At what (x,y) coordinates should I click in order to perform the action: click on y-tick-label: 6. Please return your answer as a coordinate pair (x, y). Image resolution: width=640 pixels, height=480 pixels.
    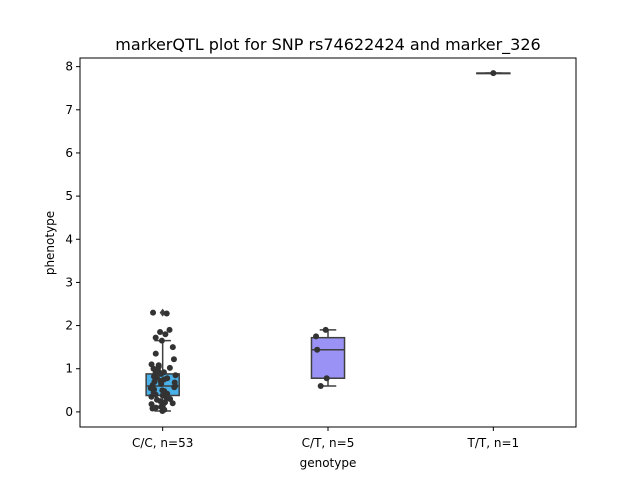
    Looking at the image, I should click on (69, 153).